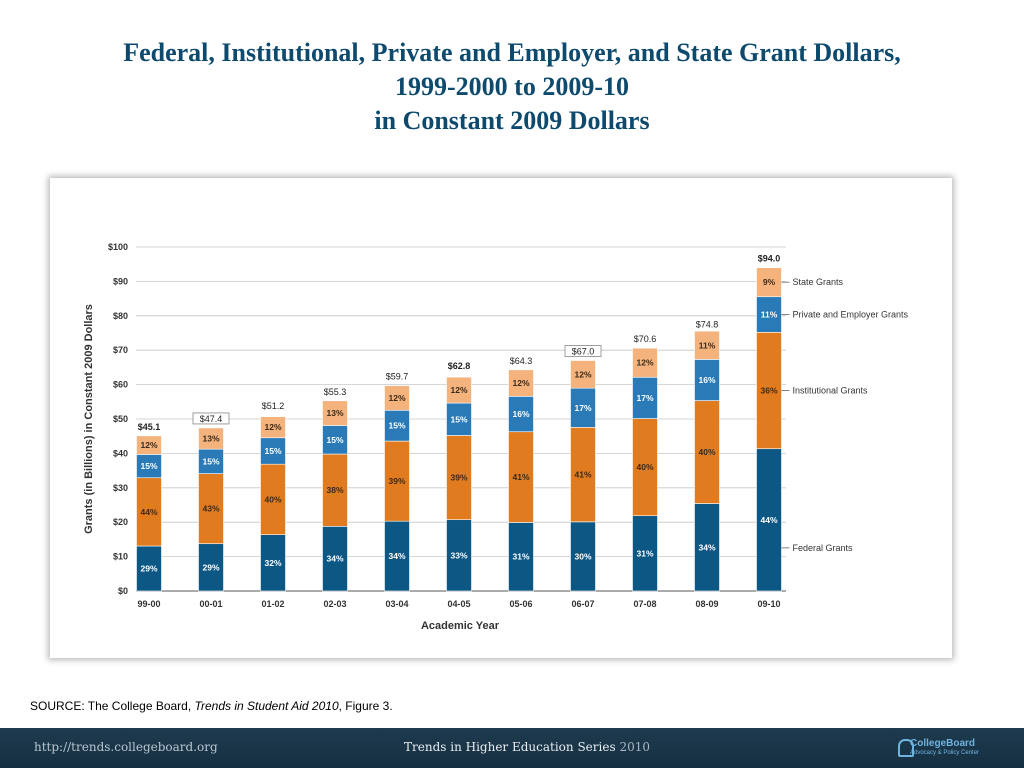  Describe the element at coordinates (644, 553) in the screenshot. I see `segment-percent-label: 31%` at that location.